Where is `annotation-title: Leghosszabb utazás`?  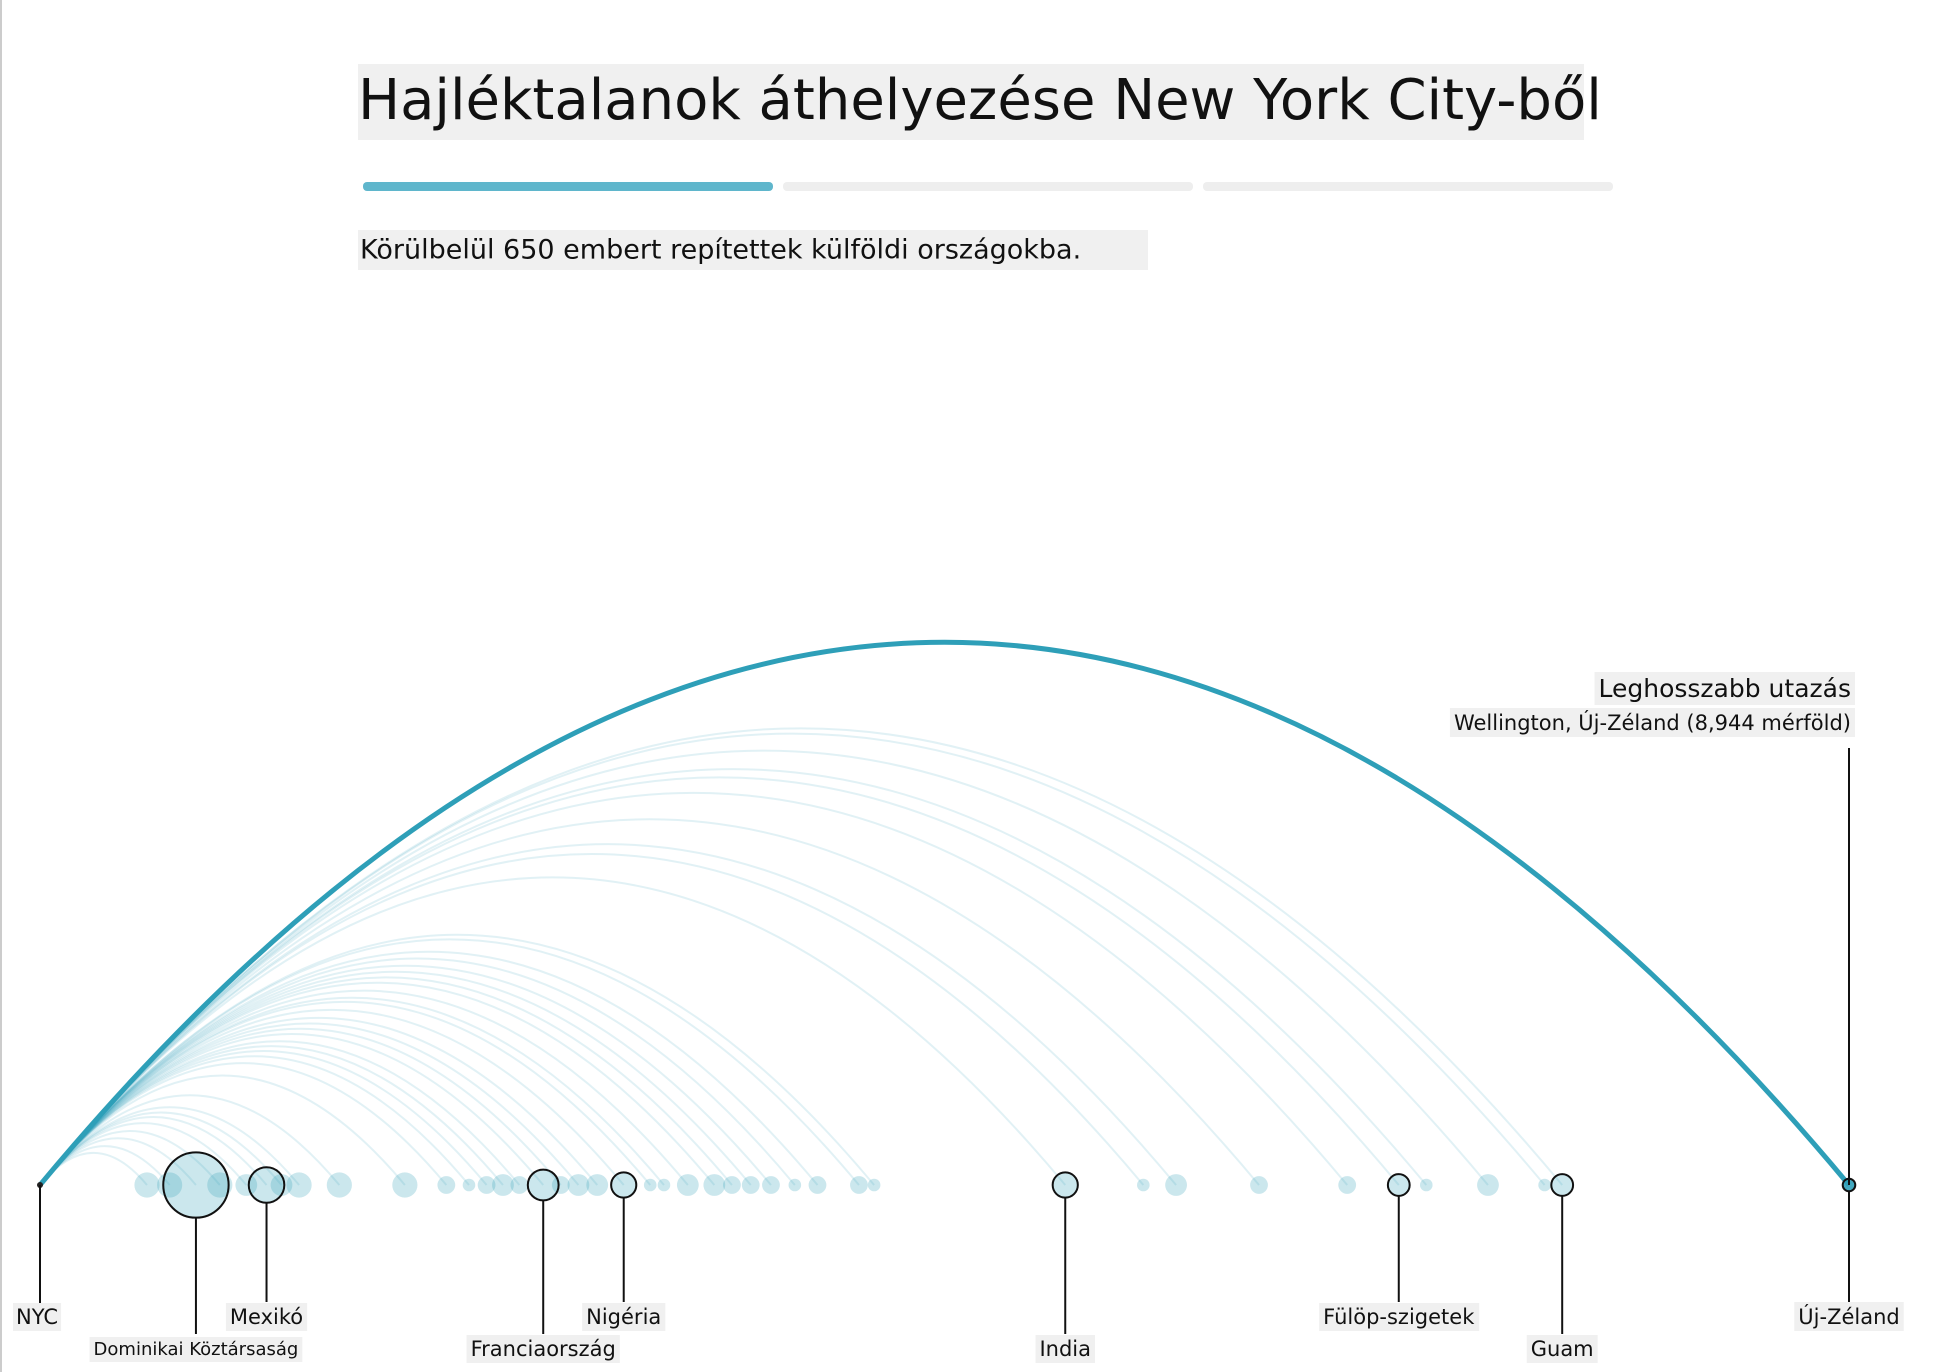
annotation-title: Leghosszabb utazás is located at coordinates (1725, 688).